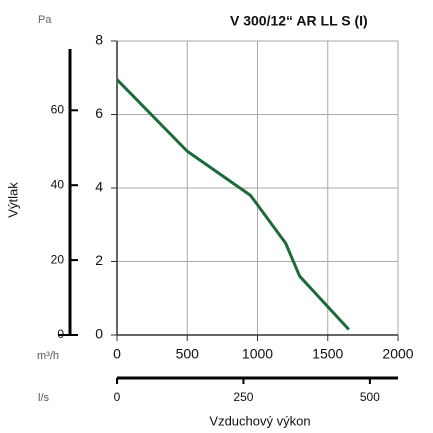  What do you see at coordinates (397, 354) in the screenshot?
I see `x-tick-label: 2000` at bounding box center [397, 354].